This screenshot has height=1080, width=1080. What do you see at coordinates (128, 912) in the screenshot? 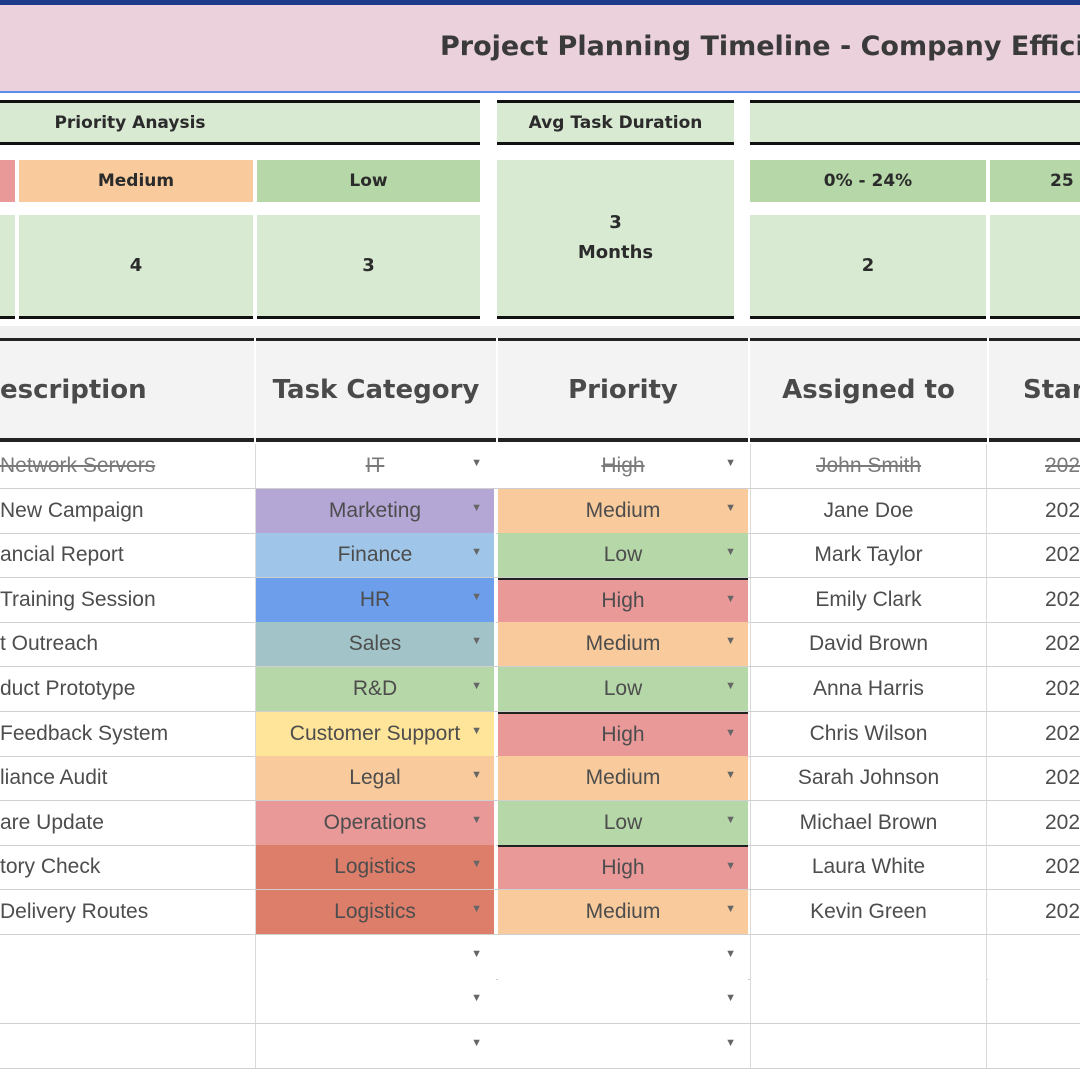
I see `task-description: Delivery Routes` at bounding box center [128, 912].